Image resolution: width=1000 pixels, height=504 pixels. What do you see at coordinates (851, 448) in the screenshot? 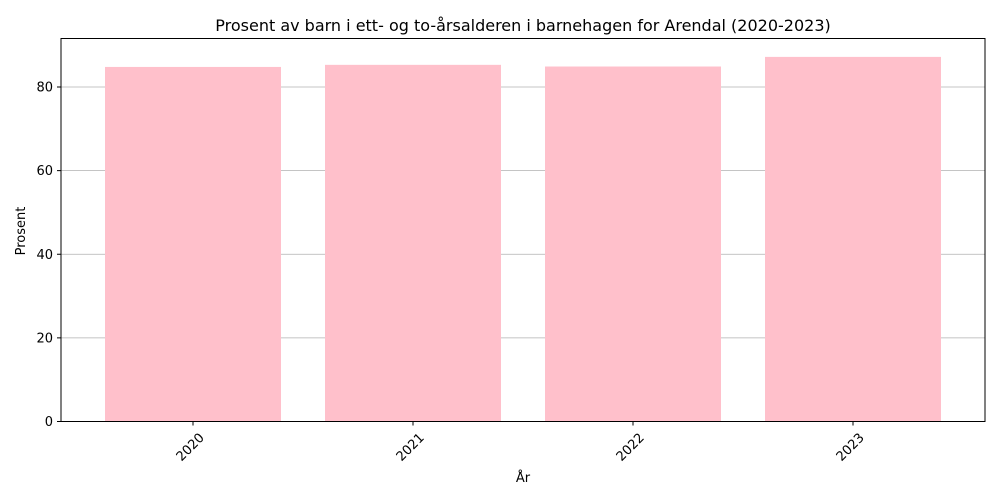
I see `x-tick-label: 2023` at bounding box center [851, 448].